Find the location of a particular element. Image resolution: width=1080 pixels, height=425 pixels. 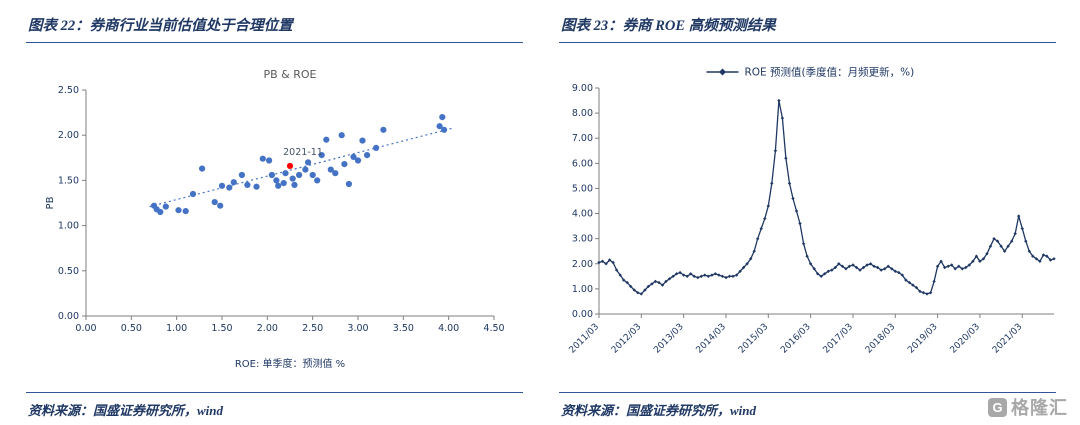

svg-text: 2018/03 is located at coordinates (881, 339).